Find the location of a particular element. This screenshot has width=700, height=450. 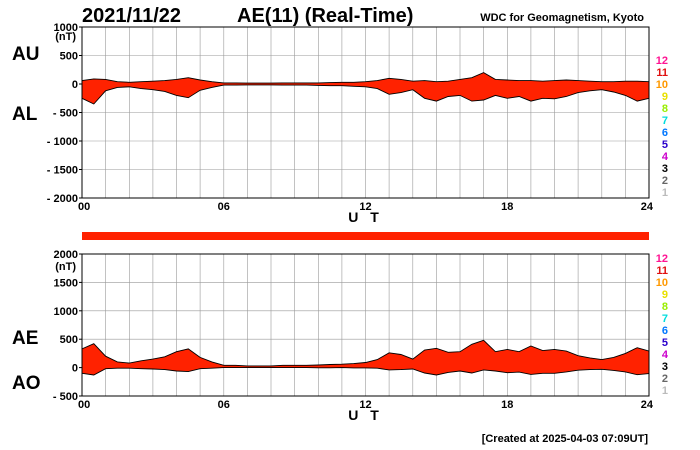

au-al-x-ticks: 00 06 12 18 24 is located at coordinates (366, 207).